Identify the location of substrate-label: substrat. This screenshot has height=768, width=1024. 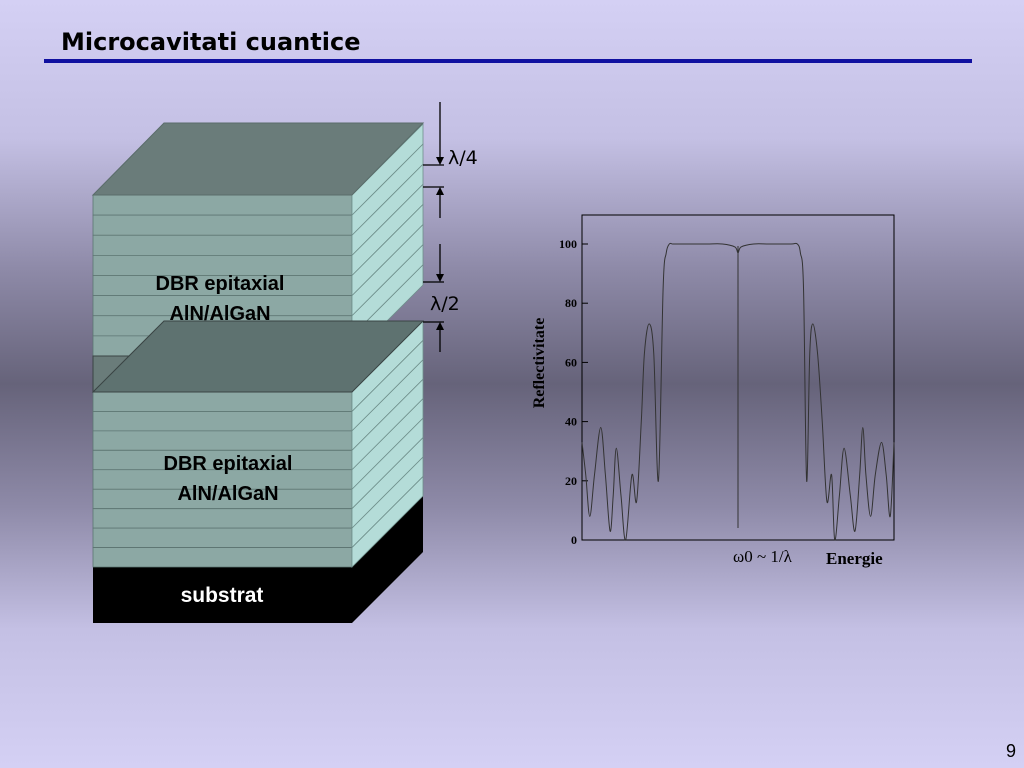
(222, 595).